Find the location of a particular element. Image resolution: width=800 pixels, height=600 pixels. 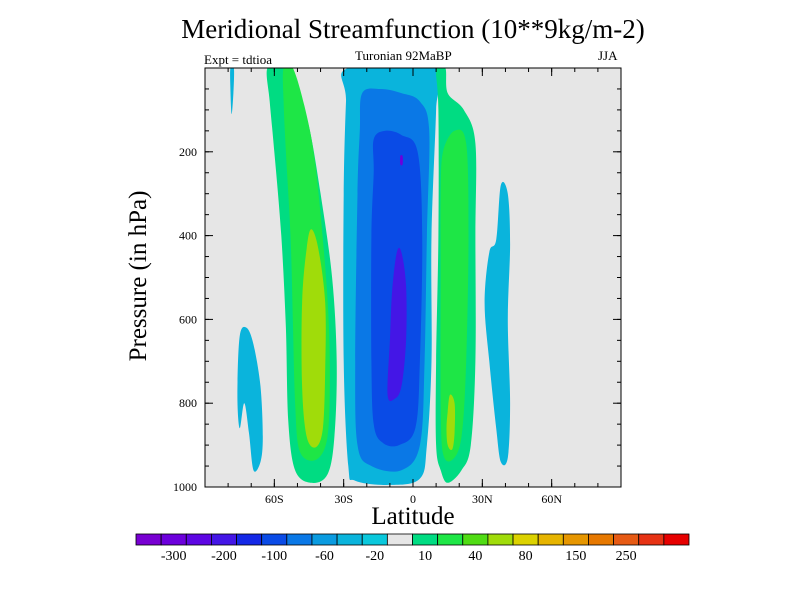

northern-positive-cell is located at coordinates (456, 275).